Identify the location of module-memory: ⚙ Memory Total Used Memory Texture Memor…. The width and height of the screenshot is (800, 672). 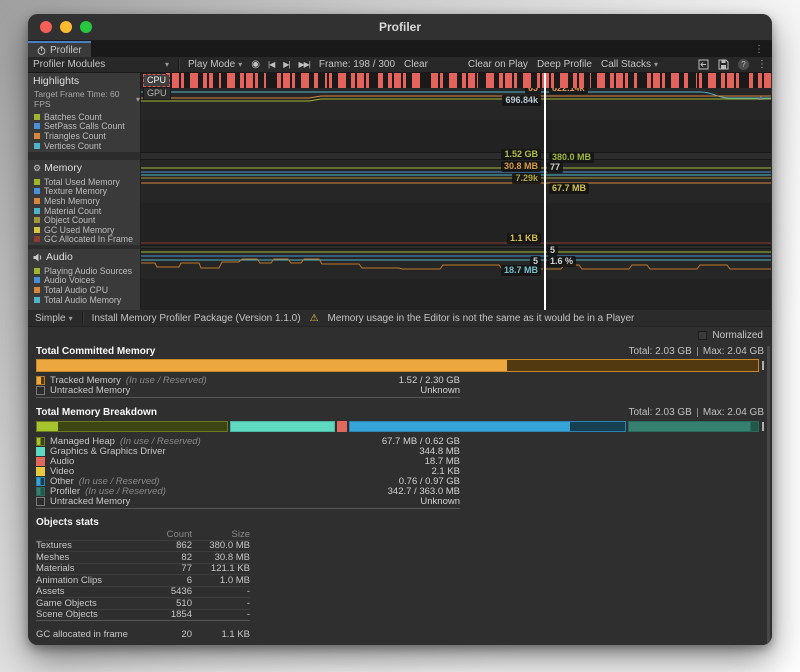
(84, 202).